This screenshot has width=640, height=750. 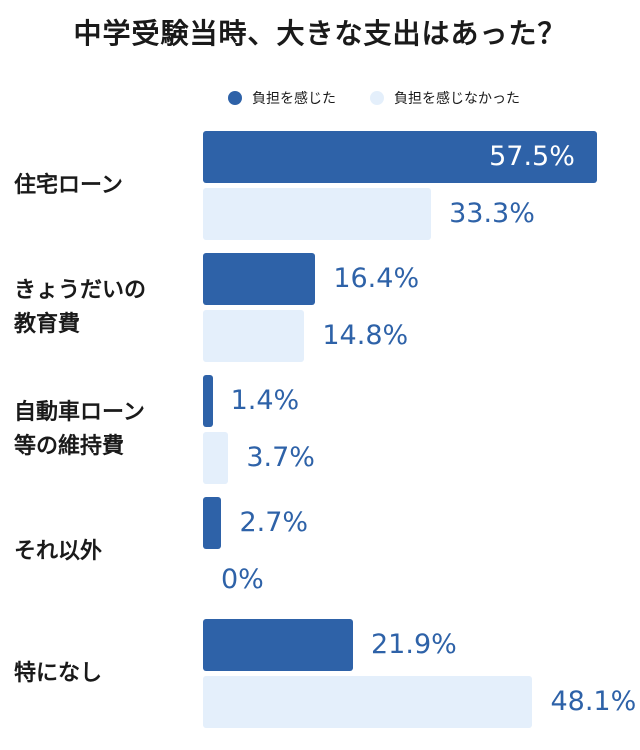 I want to click on legend-item-felt-burden: 負担を感じた, so click(x=282, y=98).